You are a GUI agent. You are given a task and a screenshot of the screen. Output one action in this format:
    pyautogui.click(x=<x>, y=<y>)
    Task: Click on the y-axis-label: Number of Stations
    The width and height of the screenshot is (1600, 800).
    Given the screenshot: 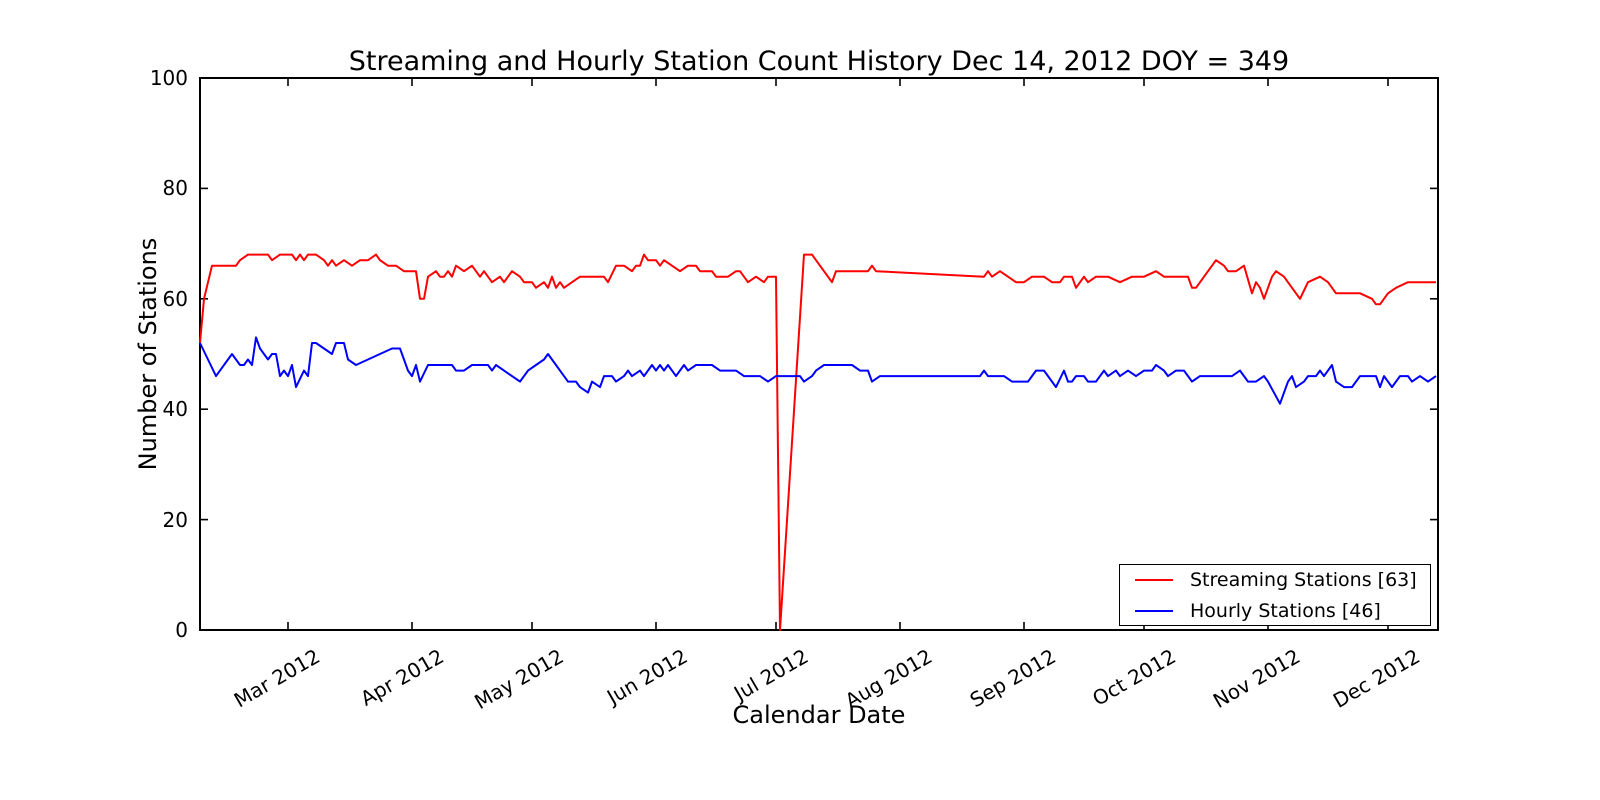 What is the action you would take?
    pyautogui.click(x=148, y=354)
    